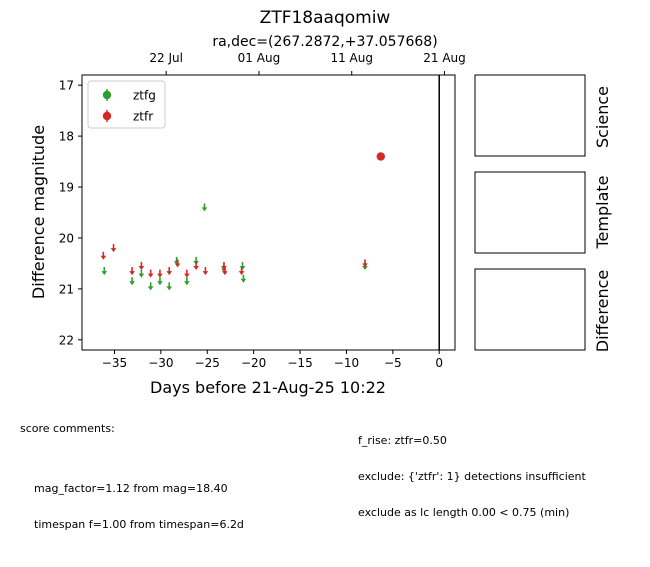  I want to click on comment-line: timespan f=1.00 from timespan=6.2d, so click(139, 524).